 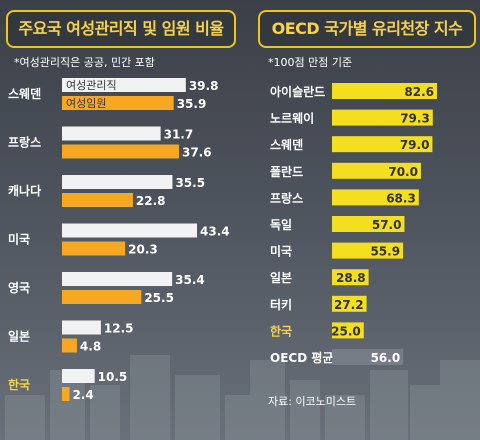 What do you see at coordinates (84, 62) in the screenshot?
I see `left-panel-note: *여성관리직은 공공, 민간 포함` at bounding box center [84, 62].